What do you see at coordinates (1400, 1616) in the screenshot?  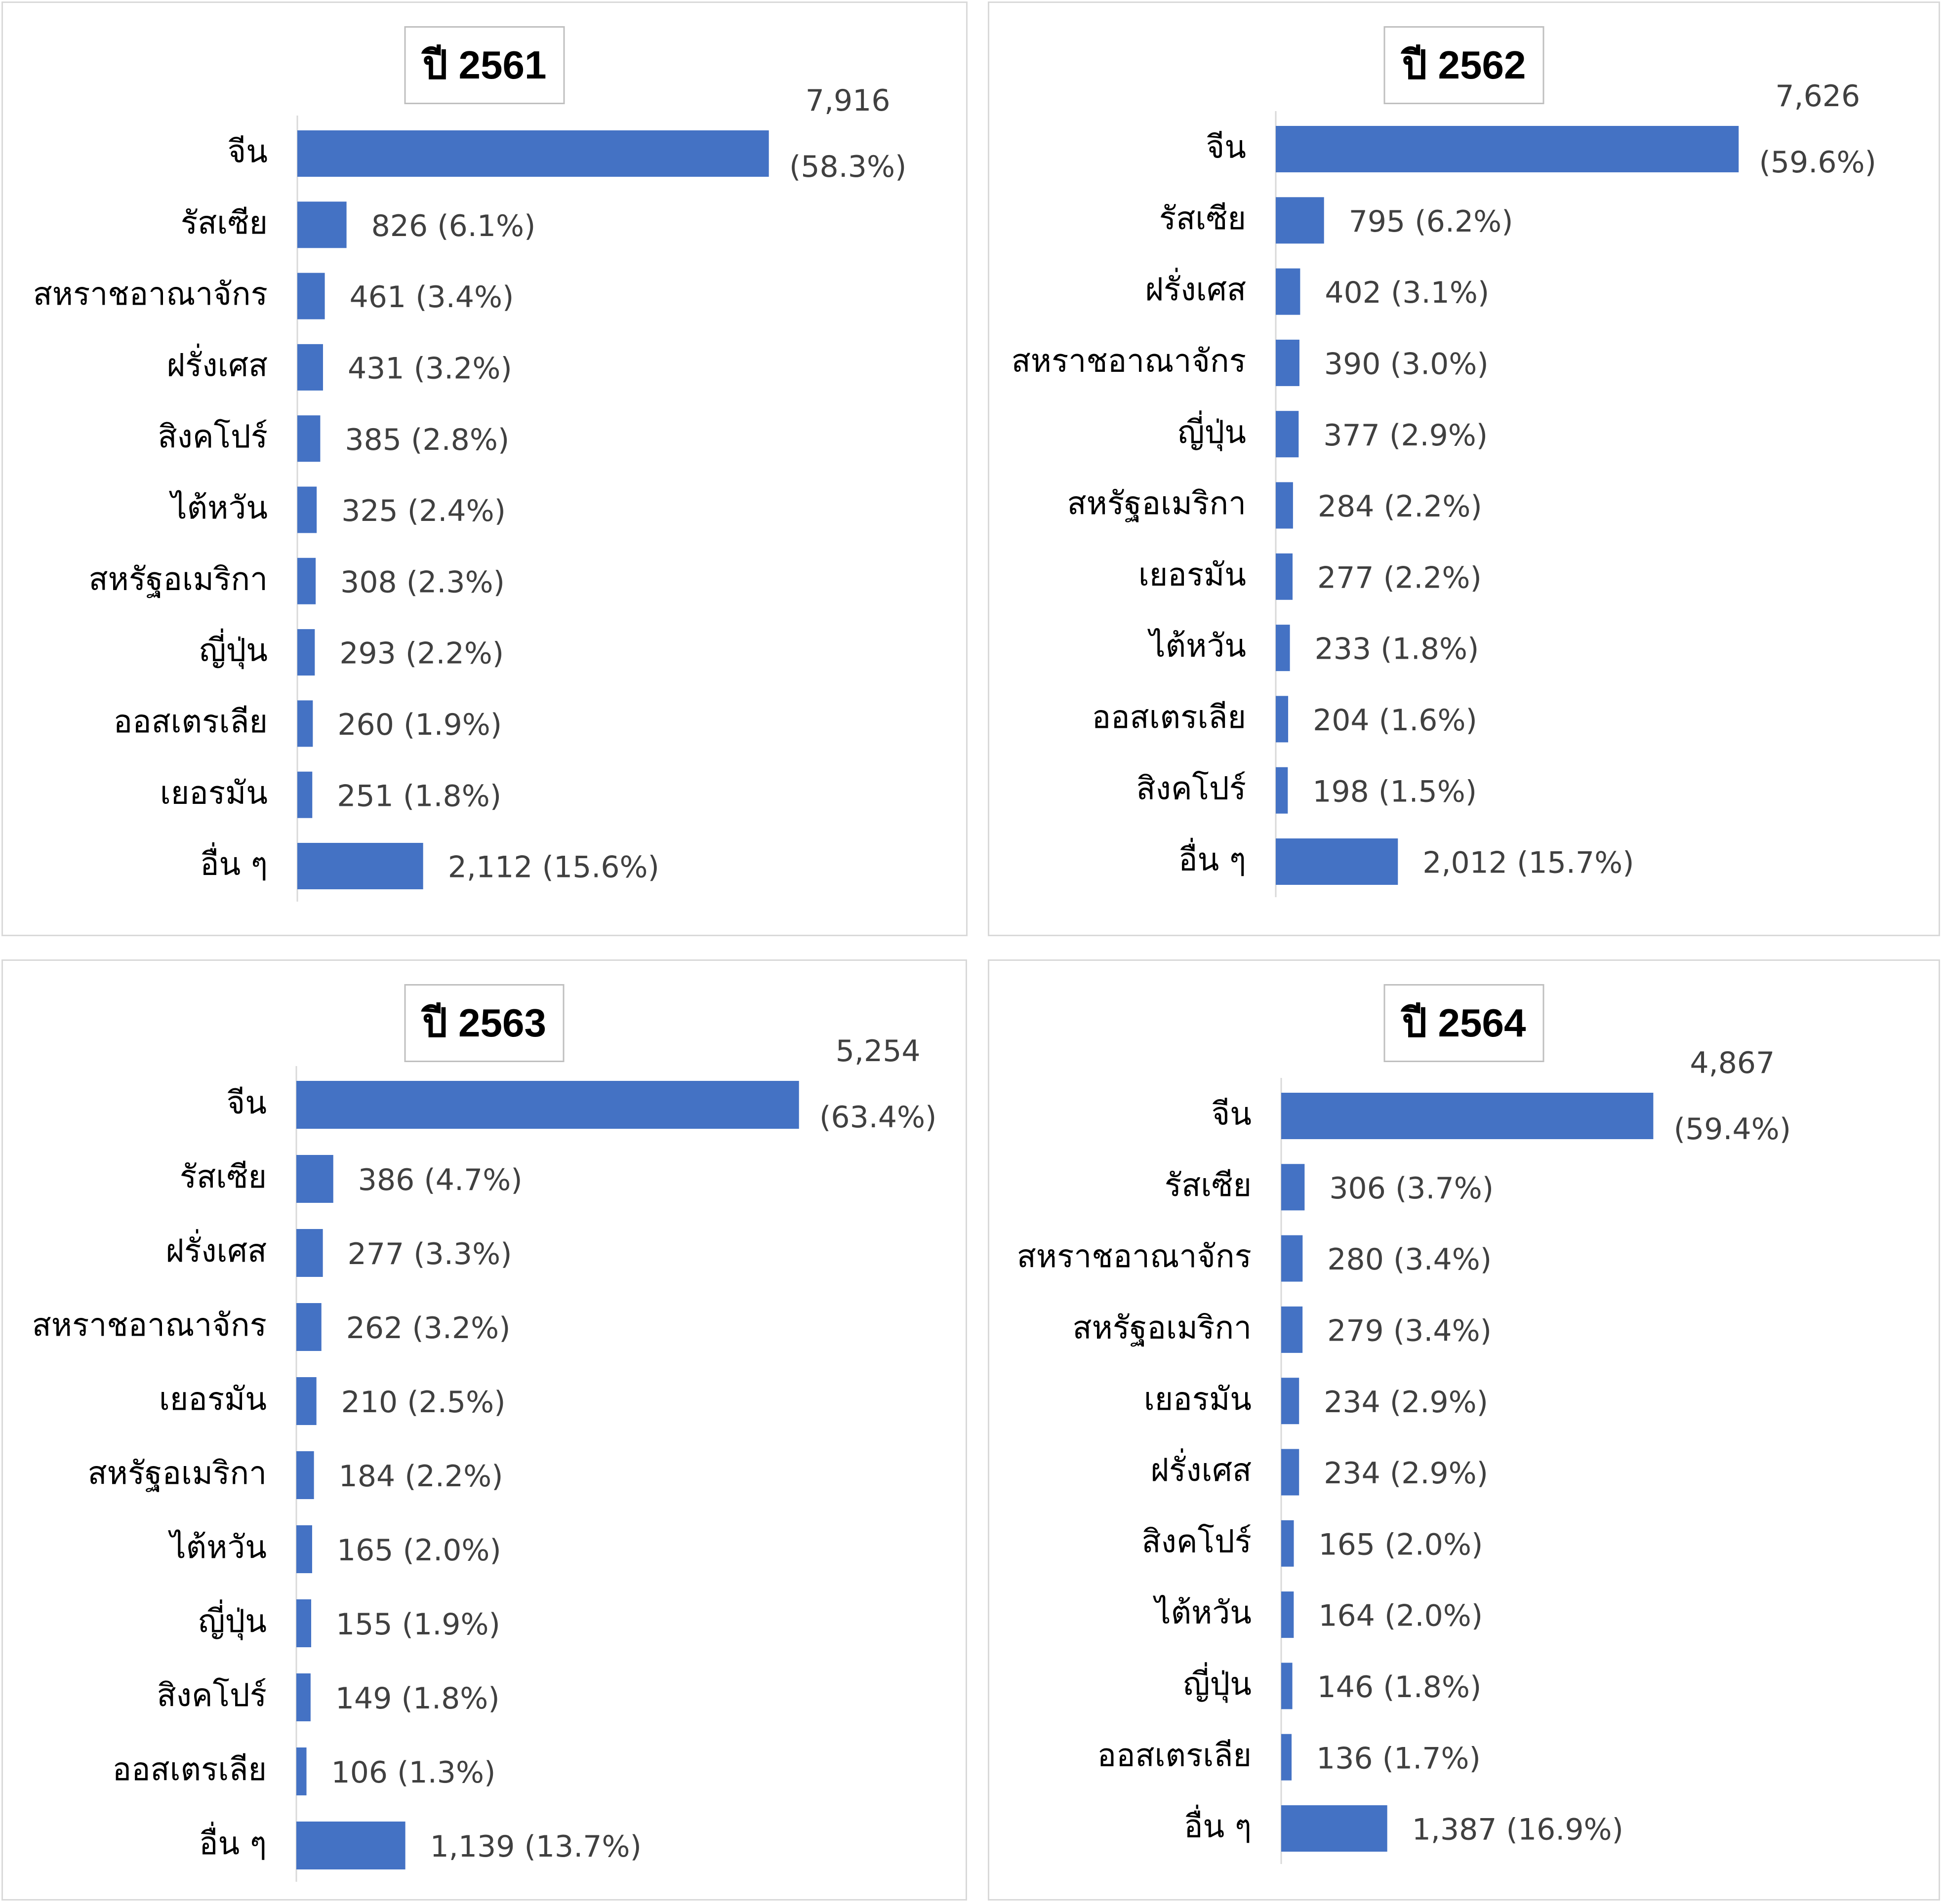 I see `data-label: 164 (2.0%)` at bounding box center [1400, 1616].